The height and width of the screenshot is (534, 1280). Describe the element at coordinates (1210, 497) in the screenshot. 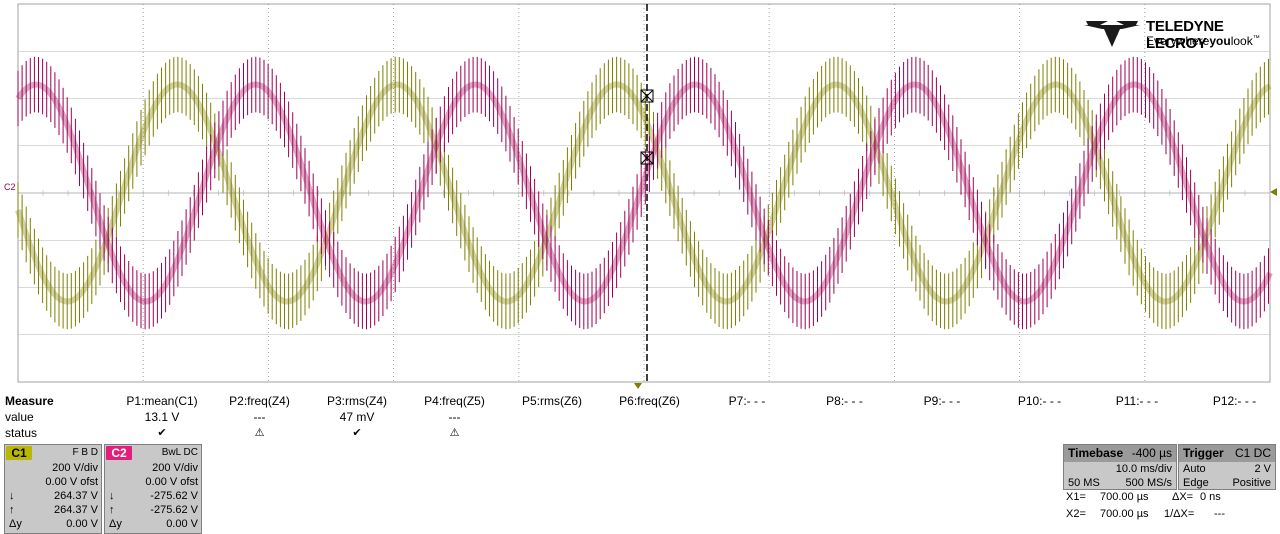

I see `dx-value: 0 ns` at that location.